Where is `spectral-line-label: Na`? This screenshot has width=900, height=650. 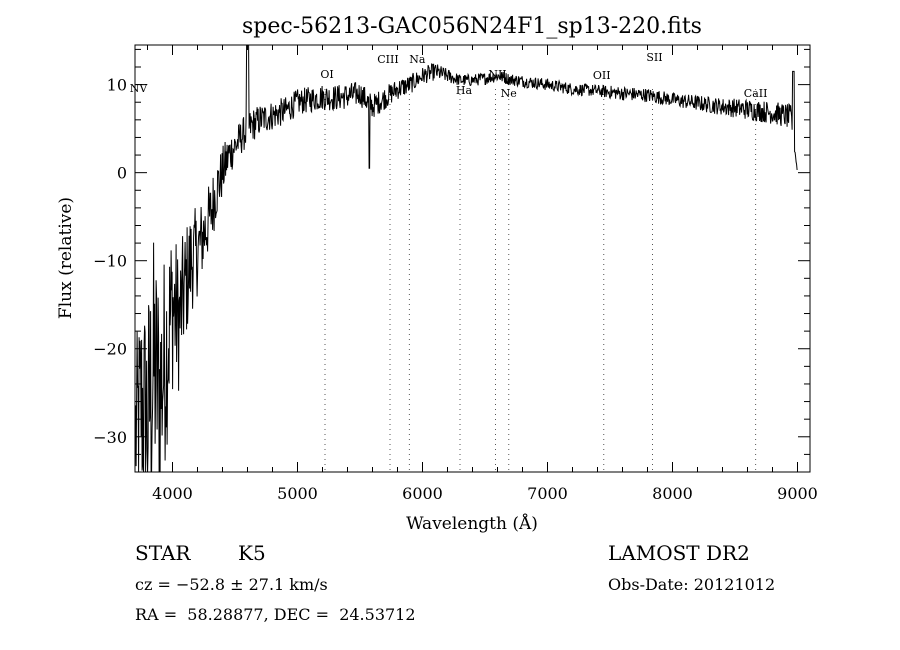
spectral-line-label: Na is located at coordinates (417, 59).